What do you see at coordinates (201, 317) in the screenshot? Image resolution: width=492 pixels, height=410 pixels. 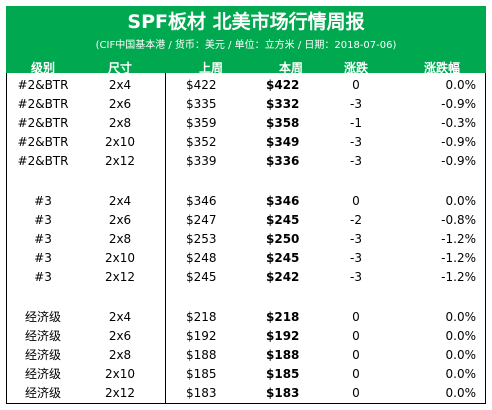 I see `last-week-price: $218` at bounding box center [201, 317].